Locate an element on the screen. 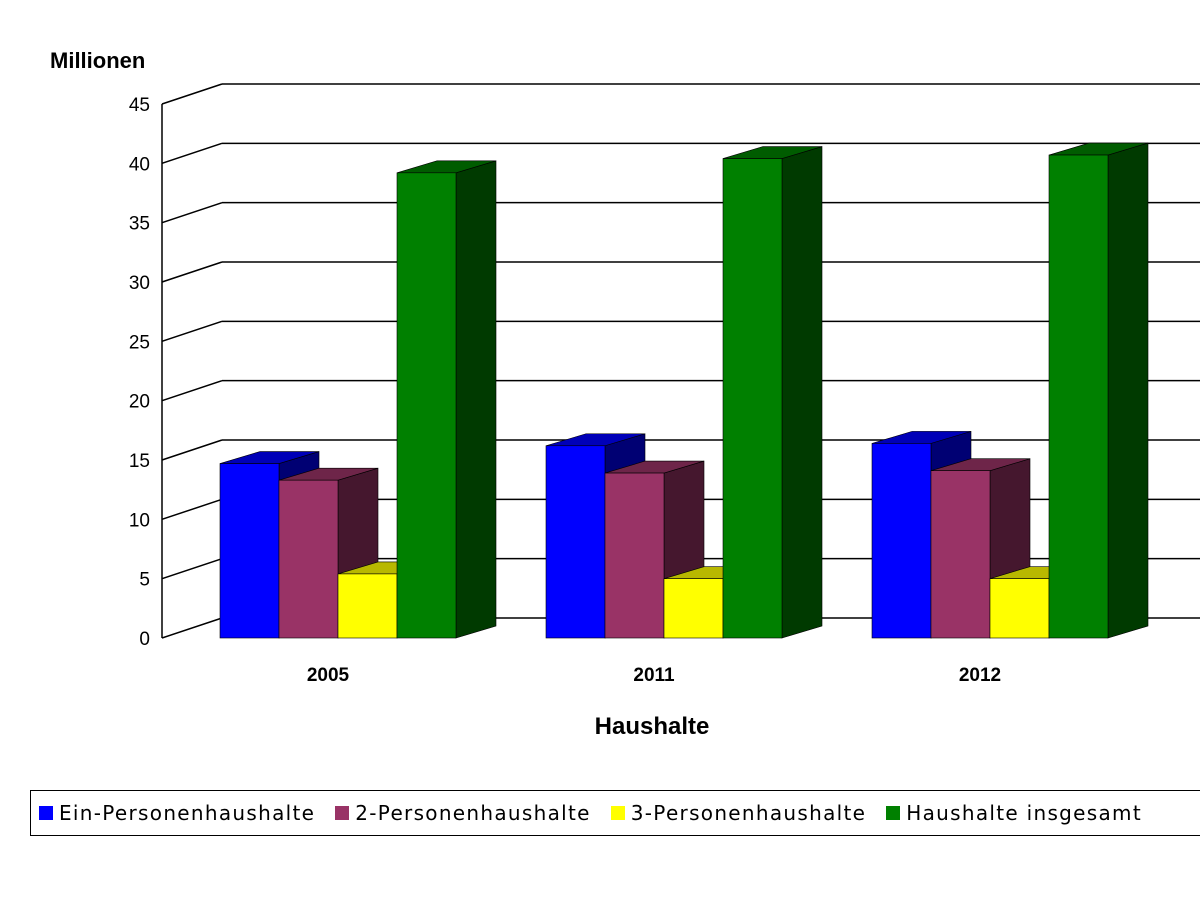  legend-item: Haushalte insgesamt is located at coordinates (1014, 813).